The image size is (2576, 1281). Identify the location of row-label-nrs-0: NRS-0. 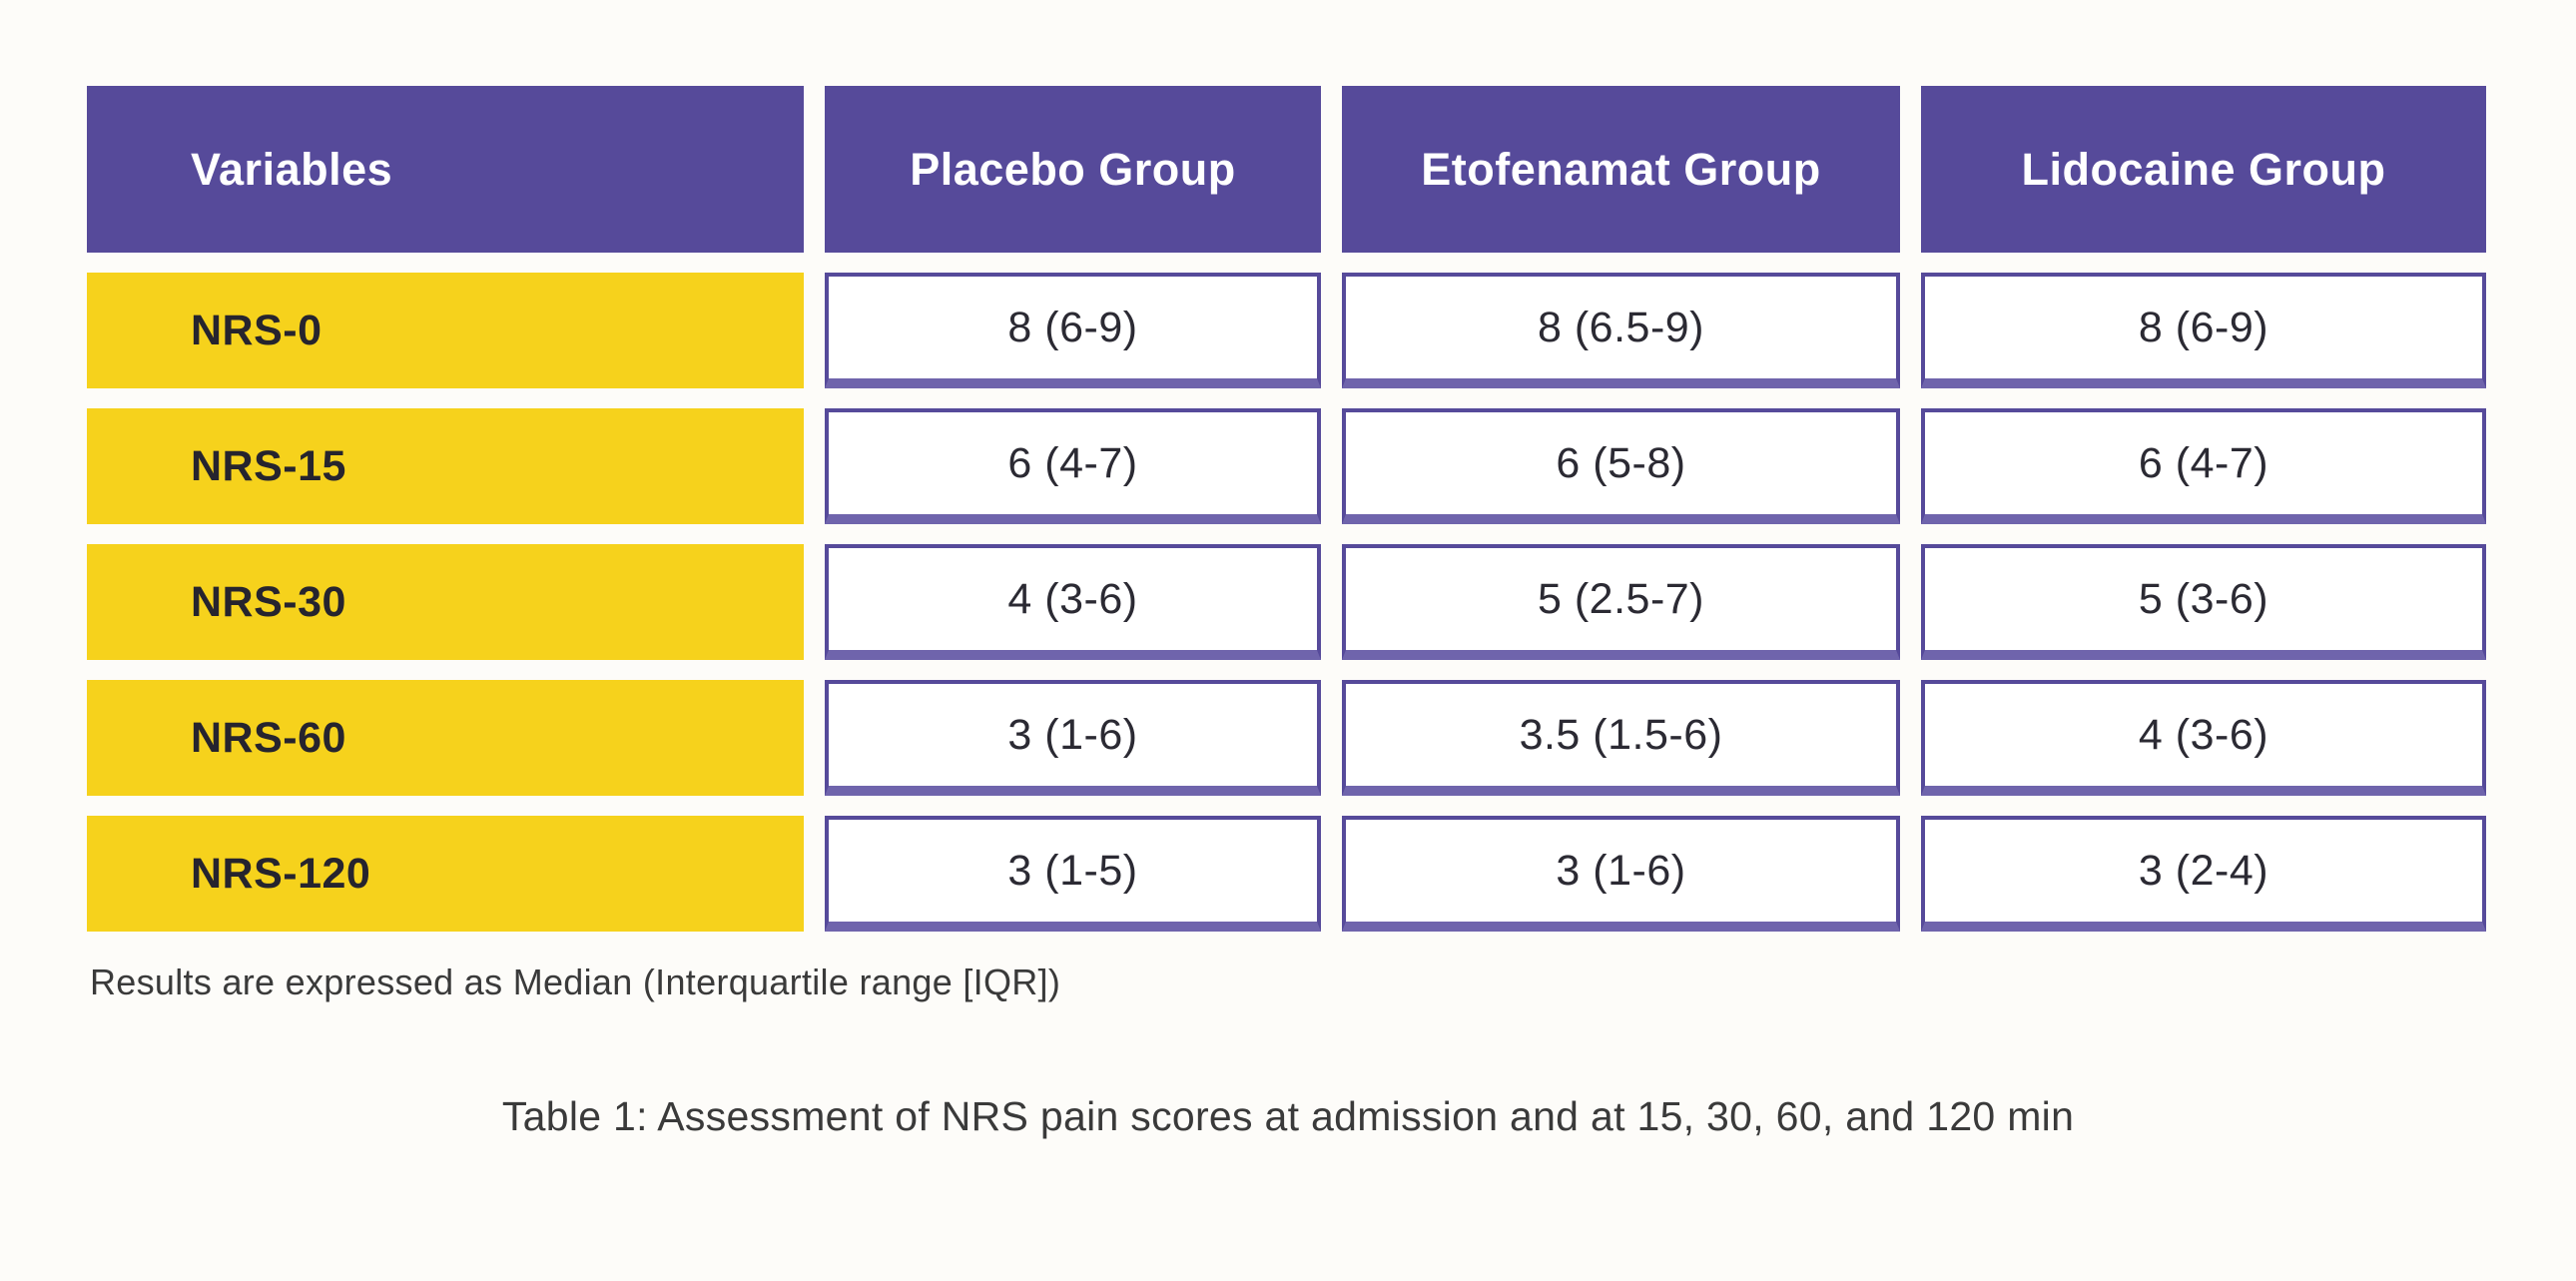
(446, 330).